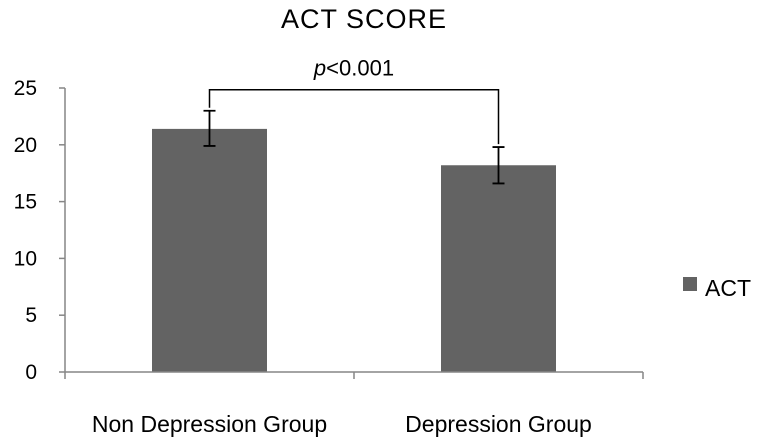 This screenshot has height=444, width=763. I want to click on x-category-label: Non Depression Group, so click(209, 424).